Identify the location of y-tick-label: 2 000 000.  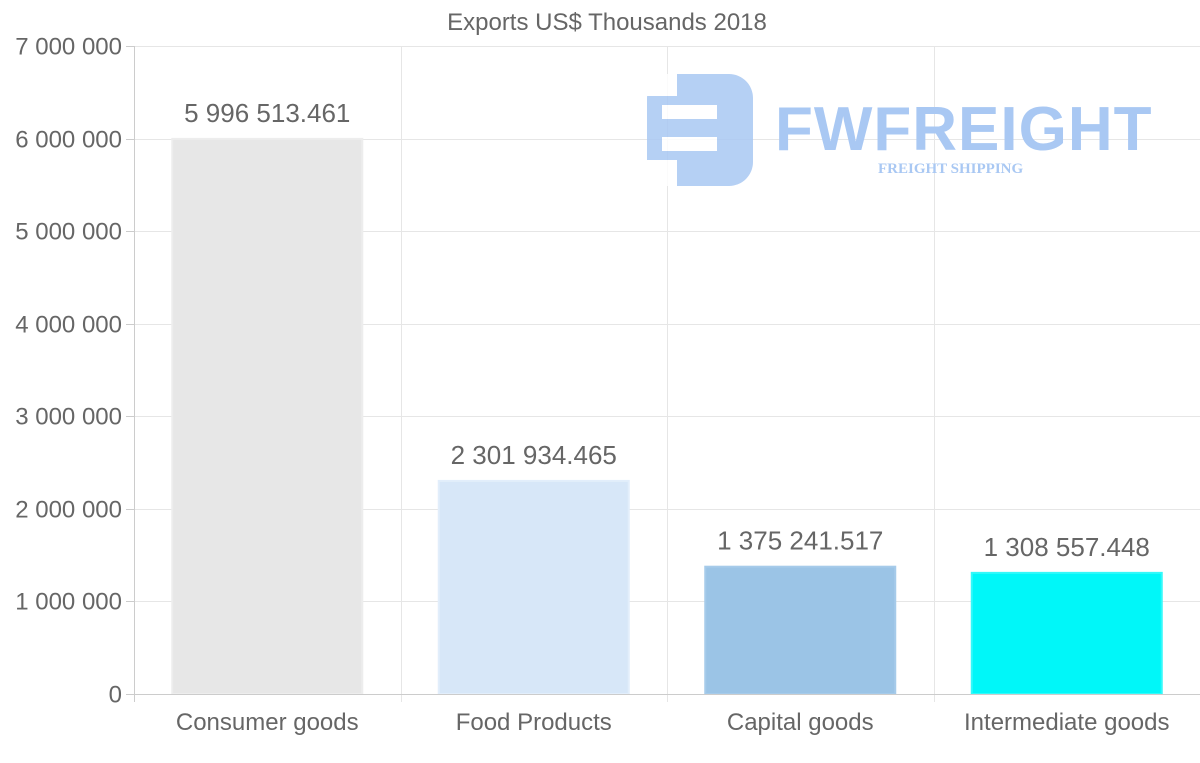
(68, 510).